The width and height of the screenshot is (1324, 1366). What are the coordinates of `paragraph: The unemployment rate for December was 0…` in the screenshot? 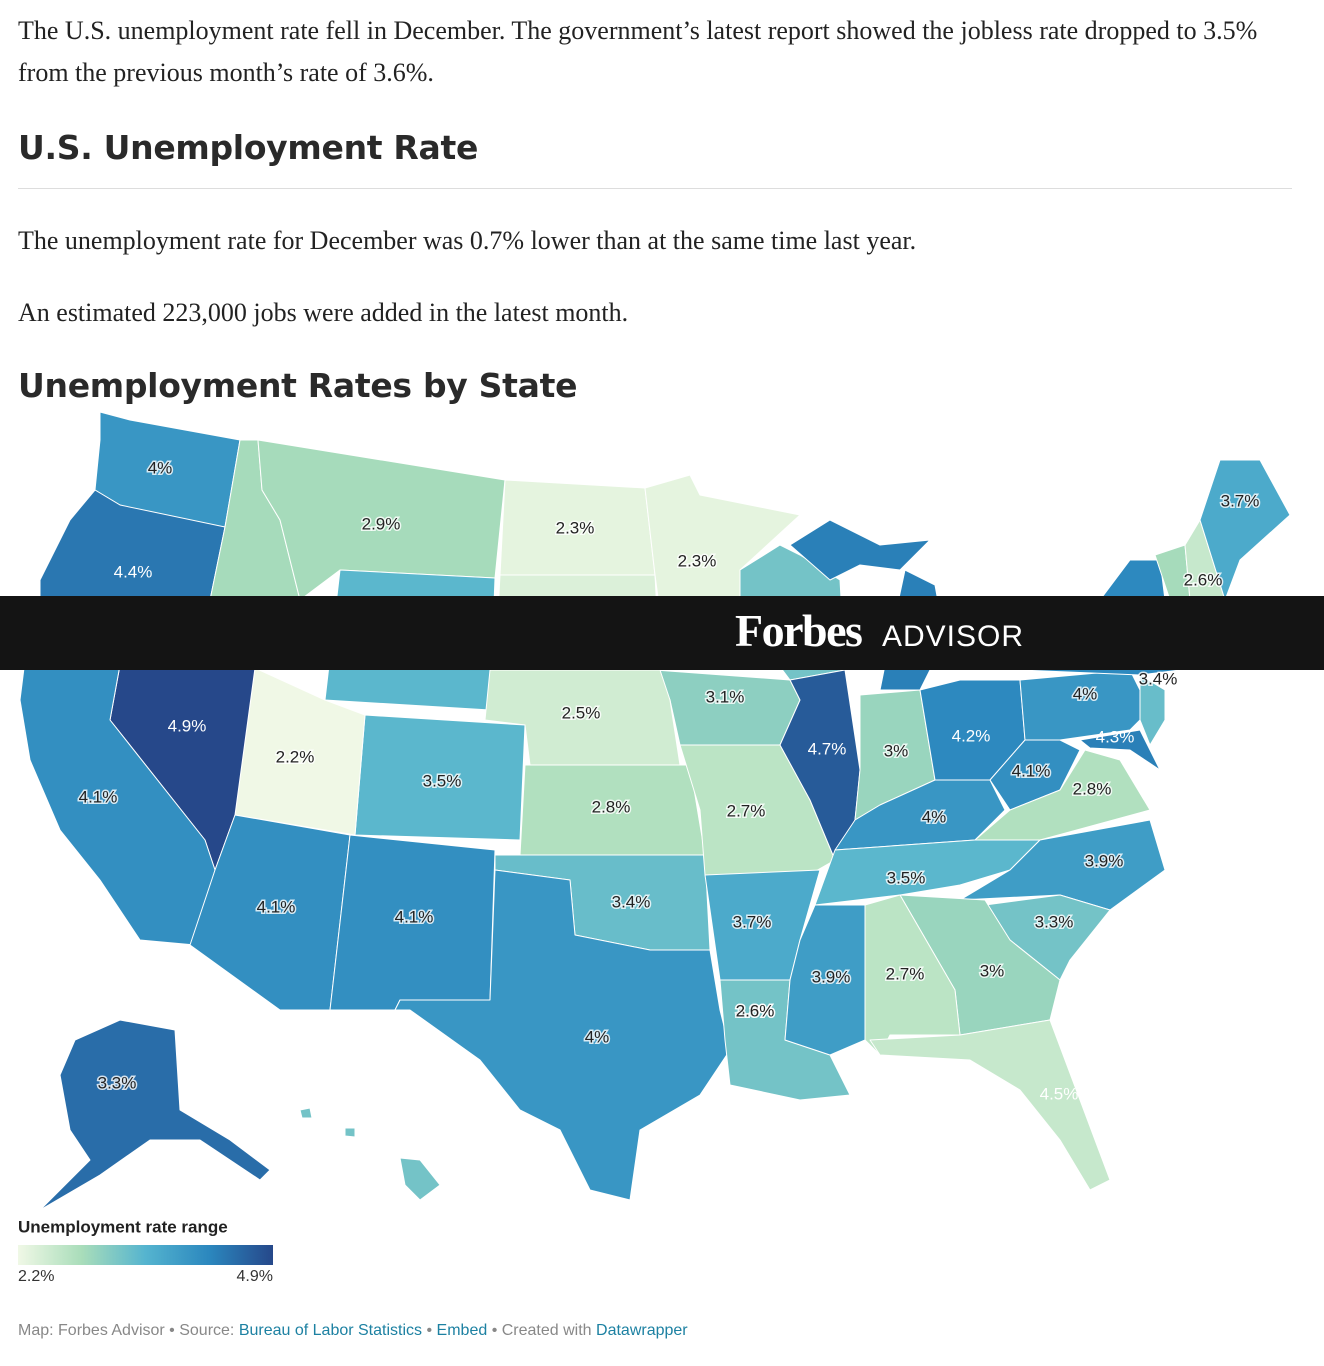 It's located at (467, 240).